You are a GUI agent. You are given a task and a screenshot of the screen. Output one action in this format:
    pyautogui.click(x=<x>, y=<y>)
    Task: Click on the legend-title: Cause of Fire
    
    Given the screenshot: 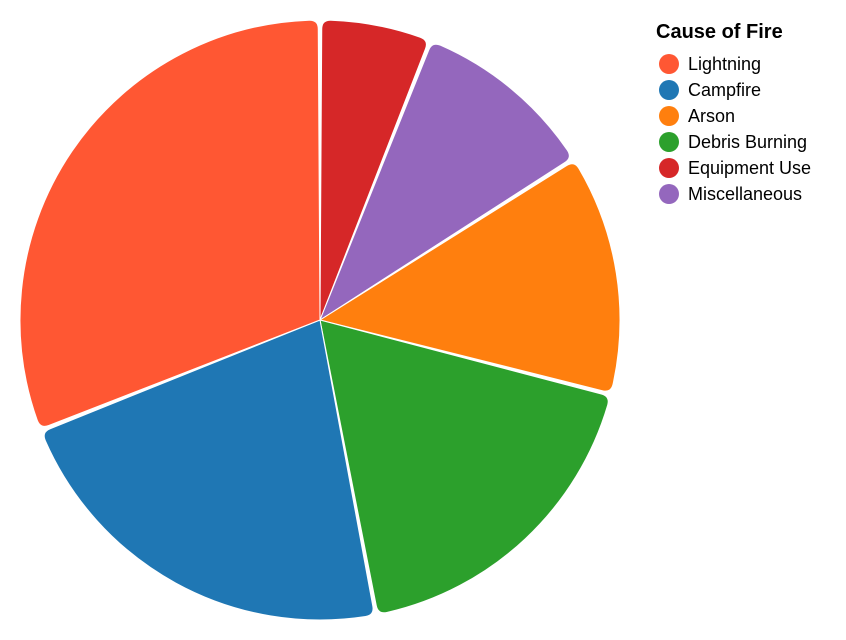 What is the action you would take?
    pyautogui.click(x=719, y=32)
    